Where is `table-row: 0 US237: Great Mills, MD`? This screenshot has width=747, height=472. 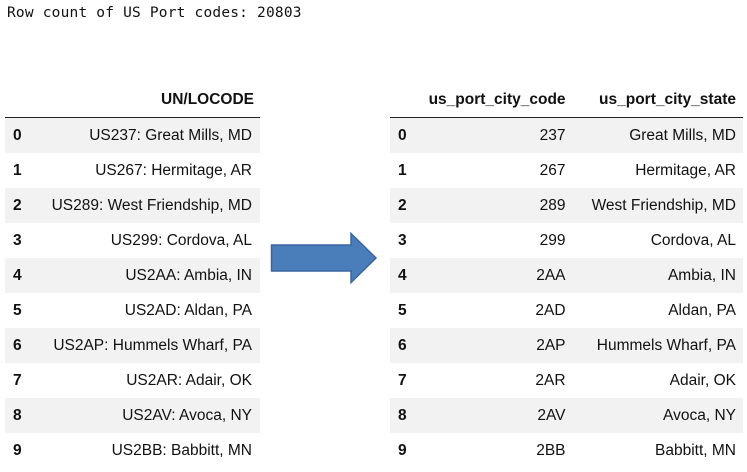 table-row: 0 US237: Great Mills, MD is located at coordinates (132, 135).